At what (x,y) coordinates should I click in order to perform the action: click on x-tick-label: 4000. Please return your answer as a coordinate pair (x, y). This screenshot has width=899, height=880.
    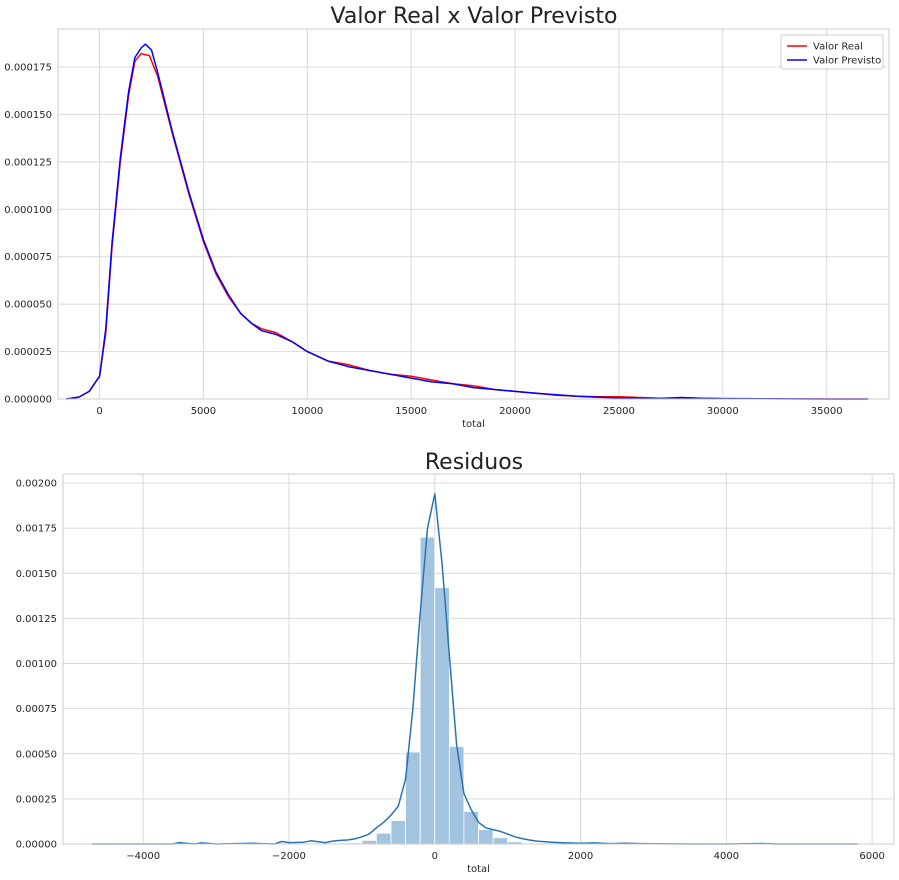
    Looking at the image, I should click on (726, 856).